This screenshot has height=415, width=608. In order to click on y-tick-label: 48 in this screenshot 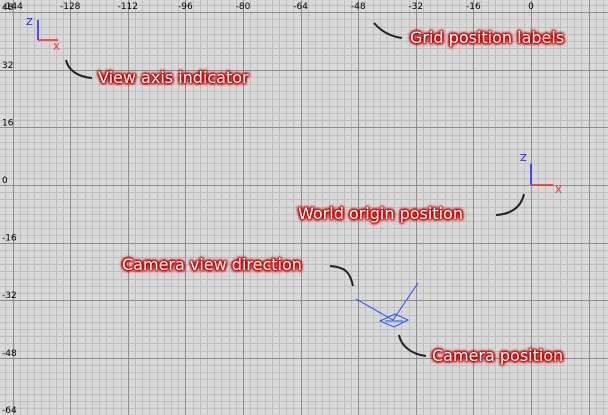, I will do `click(8, 8)`.